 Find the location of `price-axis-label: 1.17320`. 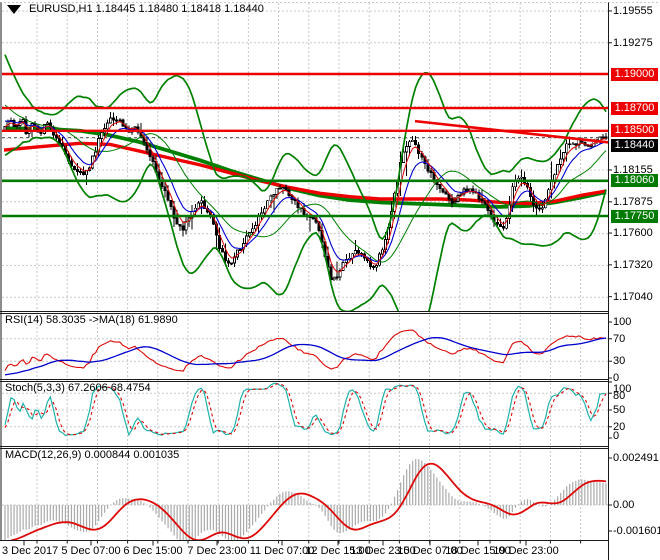

price-axis-label: 1.17320 is located at coordinates (633, 264).